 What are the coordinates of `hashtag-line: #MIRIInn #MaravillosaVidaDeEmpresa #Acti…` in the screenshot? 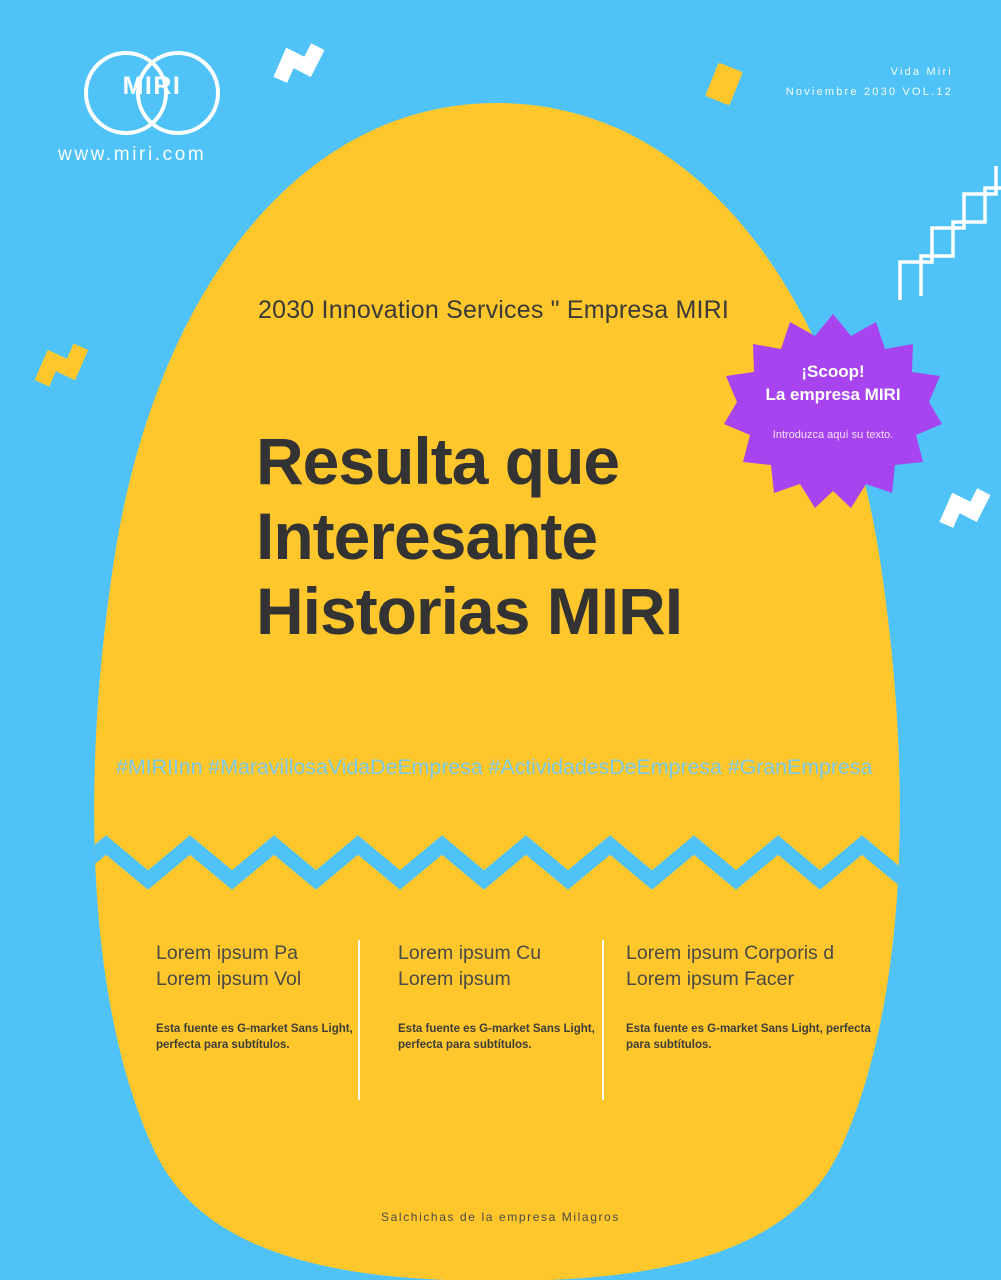 It's located at (494, 767).